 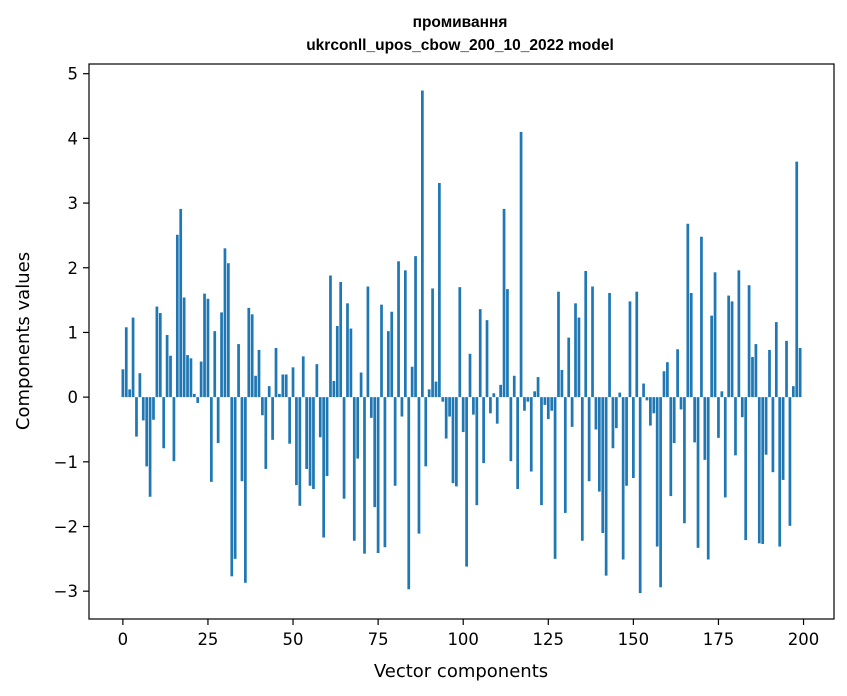 What do you see at coordinates (293, 639) in the screenshot?
I see `x-tick-label: 50` at bounding box center [293, 639].